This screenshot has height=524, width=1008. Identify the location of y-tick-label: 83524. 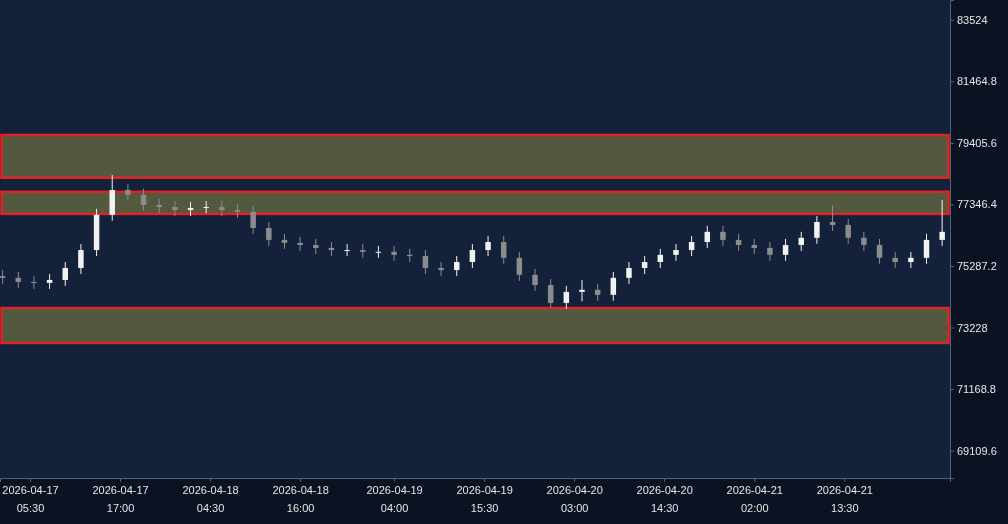
(972, 19).